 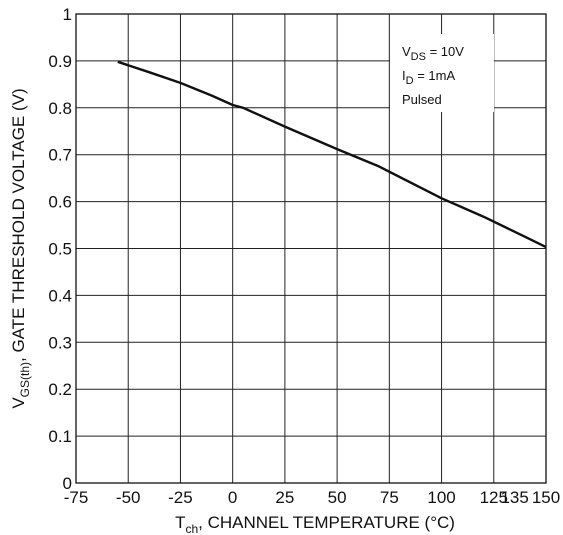 I want to click on condition-line: VDS = 10V, so click(x=433, y=53).